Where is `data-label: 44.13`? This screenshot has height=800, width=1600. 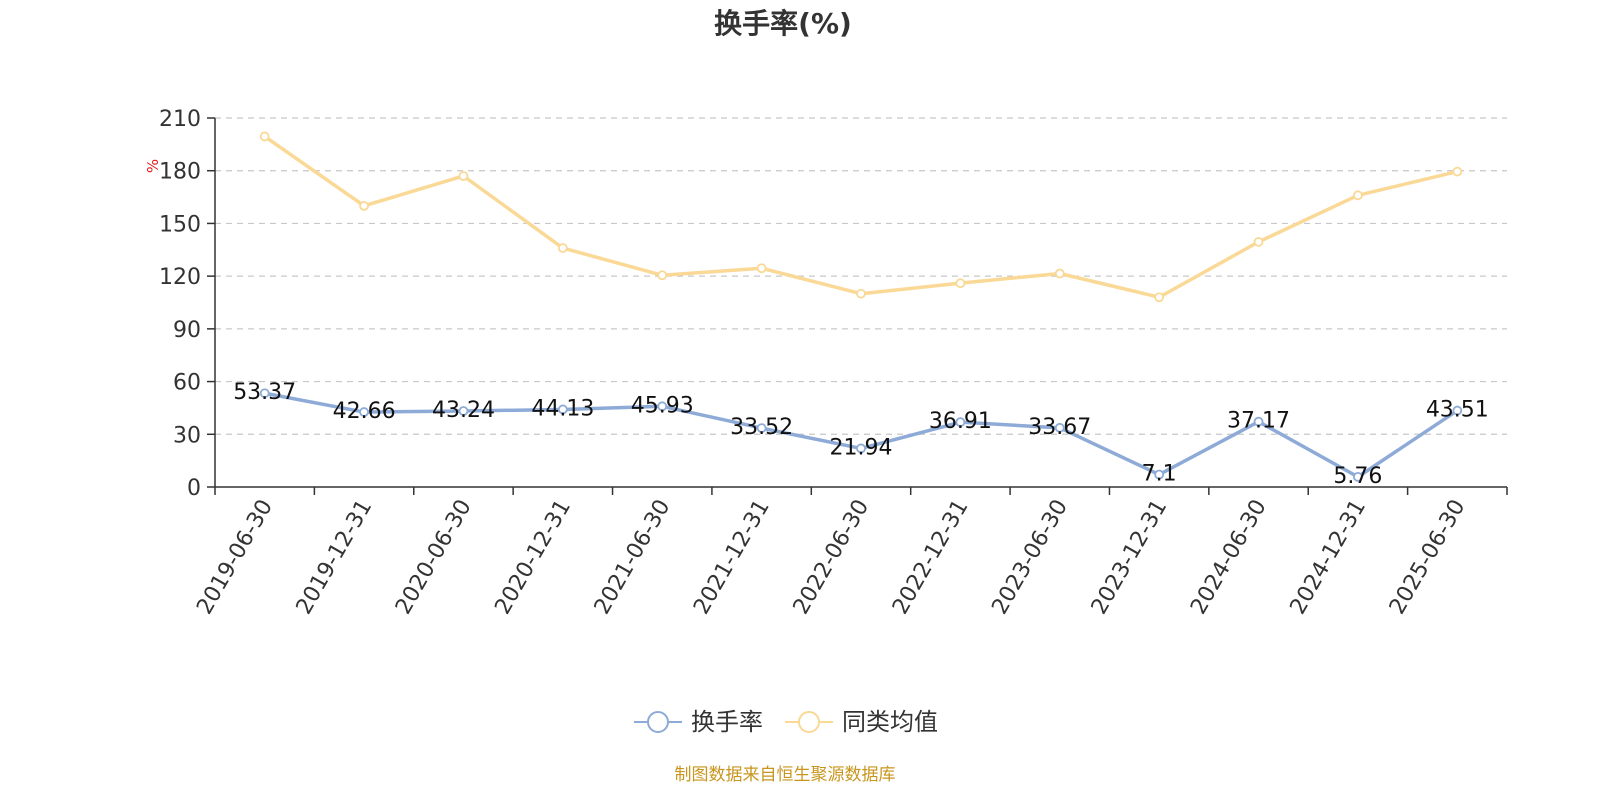
data-label: 44.13 is located at coordinates (562, 408).